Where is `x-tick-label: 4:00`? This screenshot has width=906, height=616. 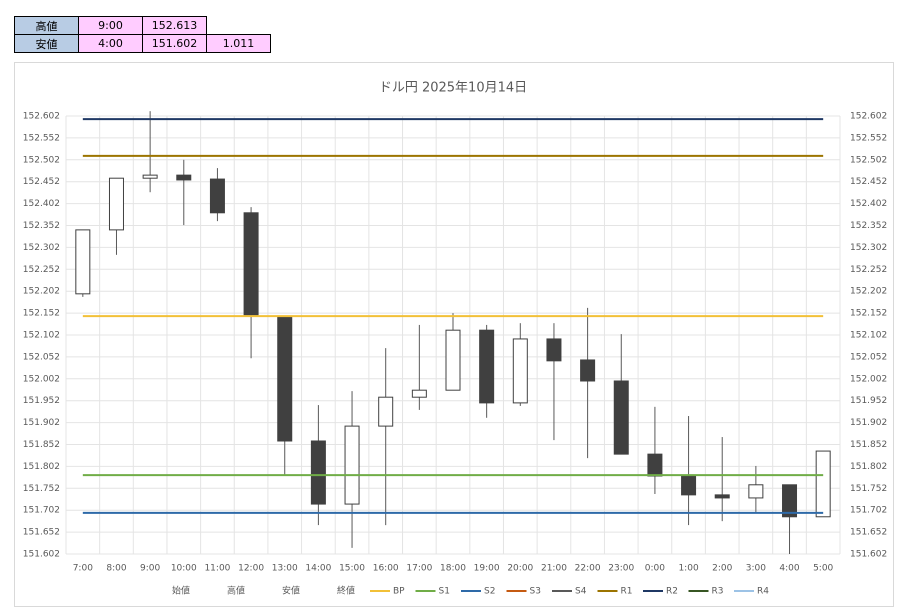
x-tick-label: 4:00 is located at coordinates (789, 569).